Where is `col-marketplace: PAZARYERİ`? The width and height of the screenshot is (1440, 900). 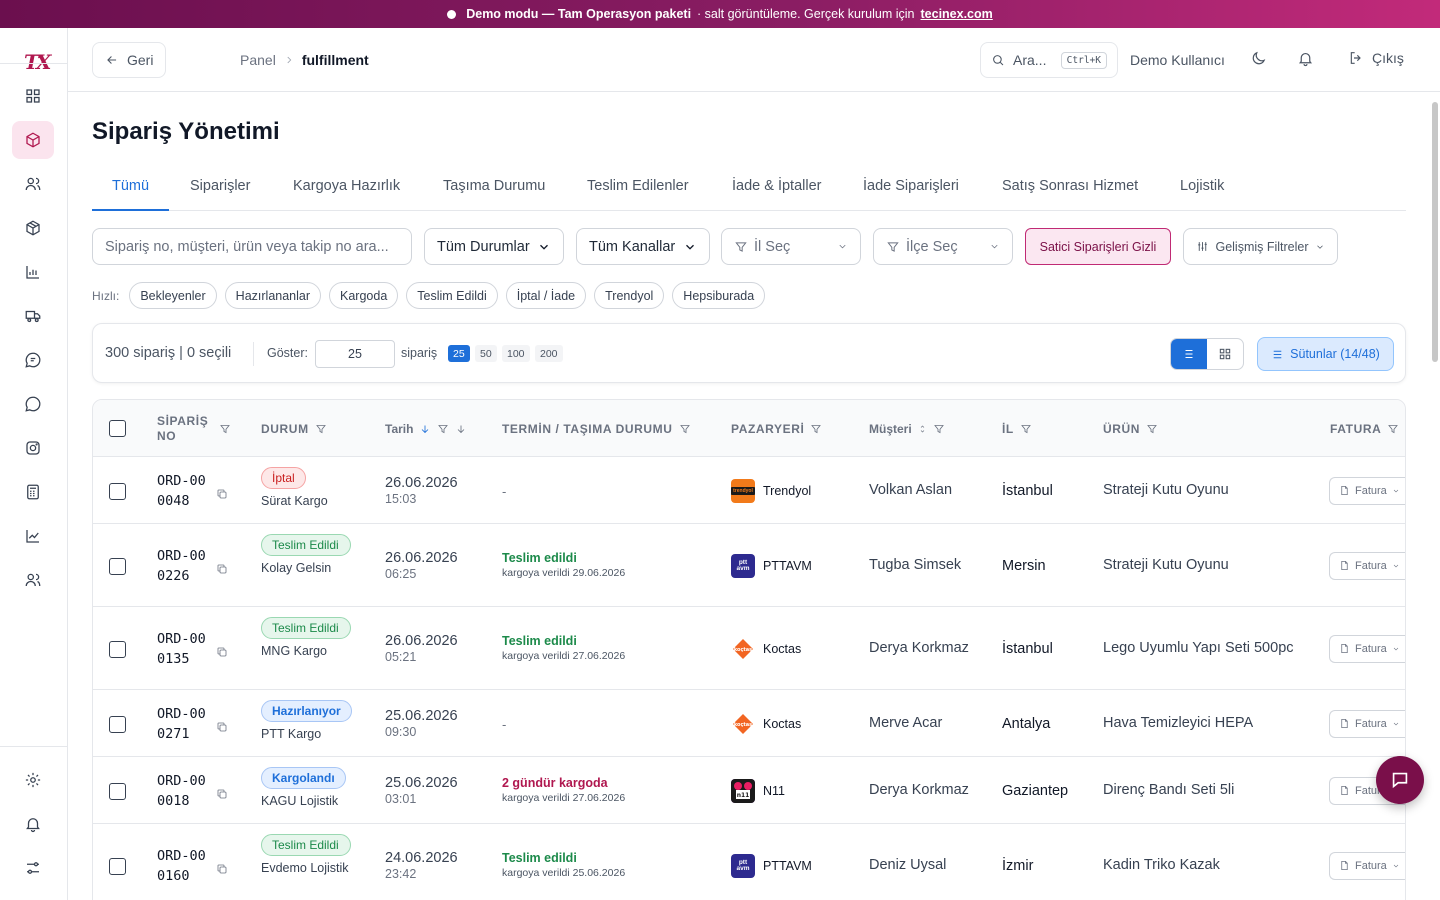 col-marketplace: PAZARYERİ is located at coordinates (776, 428).